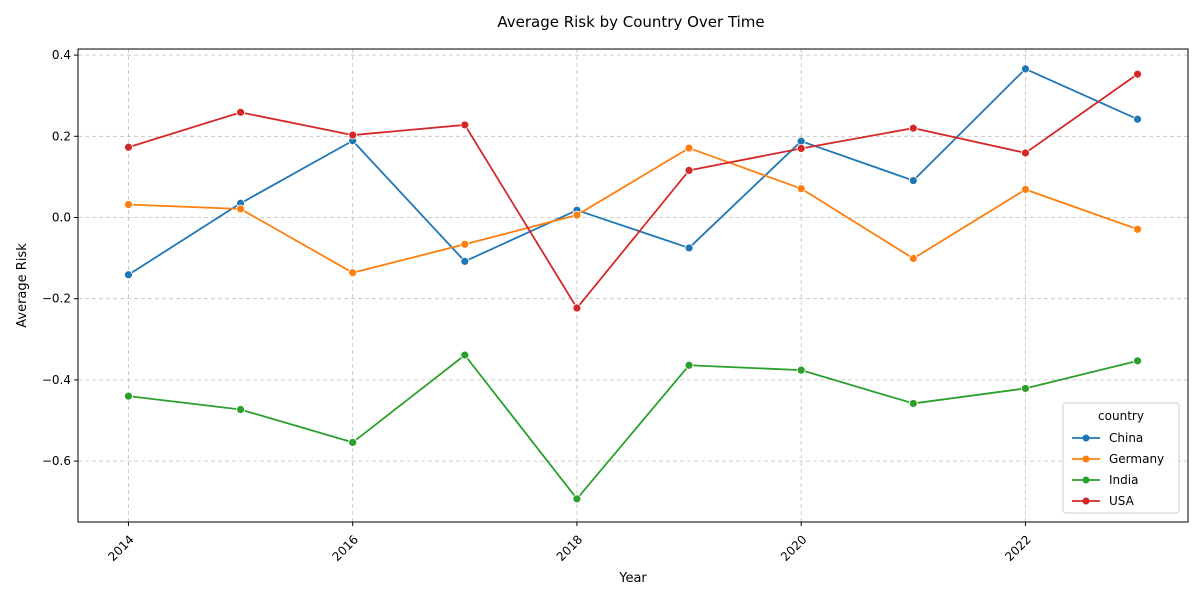  Describe the element at coordinates (1121, 416) in the screenshot. I see `legend-title: country` at that location.